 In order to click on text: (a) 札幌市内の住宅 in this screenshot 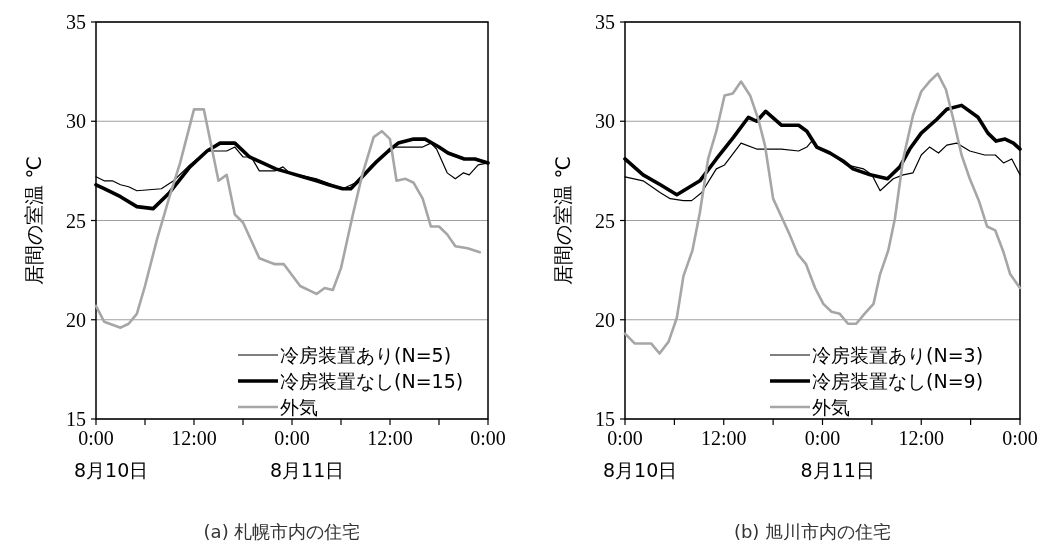, I will do `click(282, 531)`.